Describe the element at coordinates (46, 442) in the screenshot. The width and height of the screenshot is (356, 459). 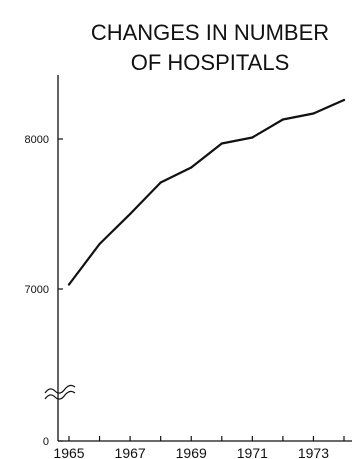
I see `y-tick-label: 0` at that location.